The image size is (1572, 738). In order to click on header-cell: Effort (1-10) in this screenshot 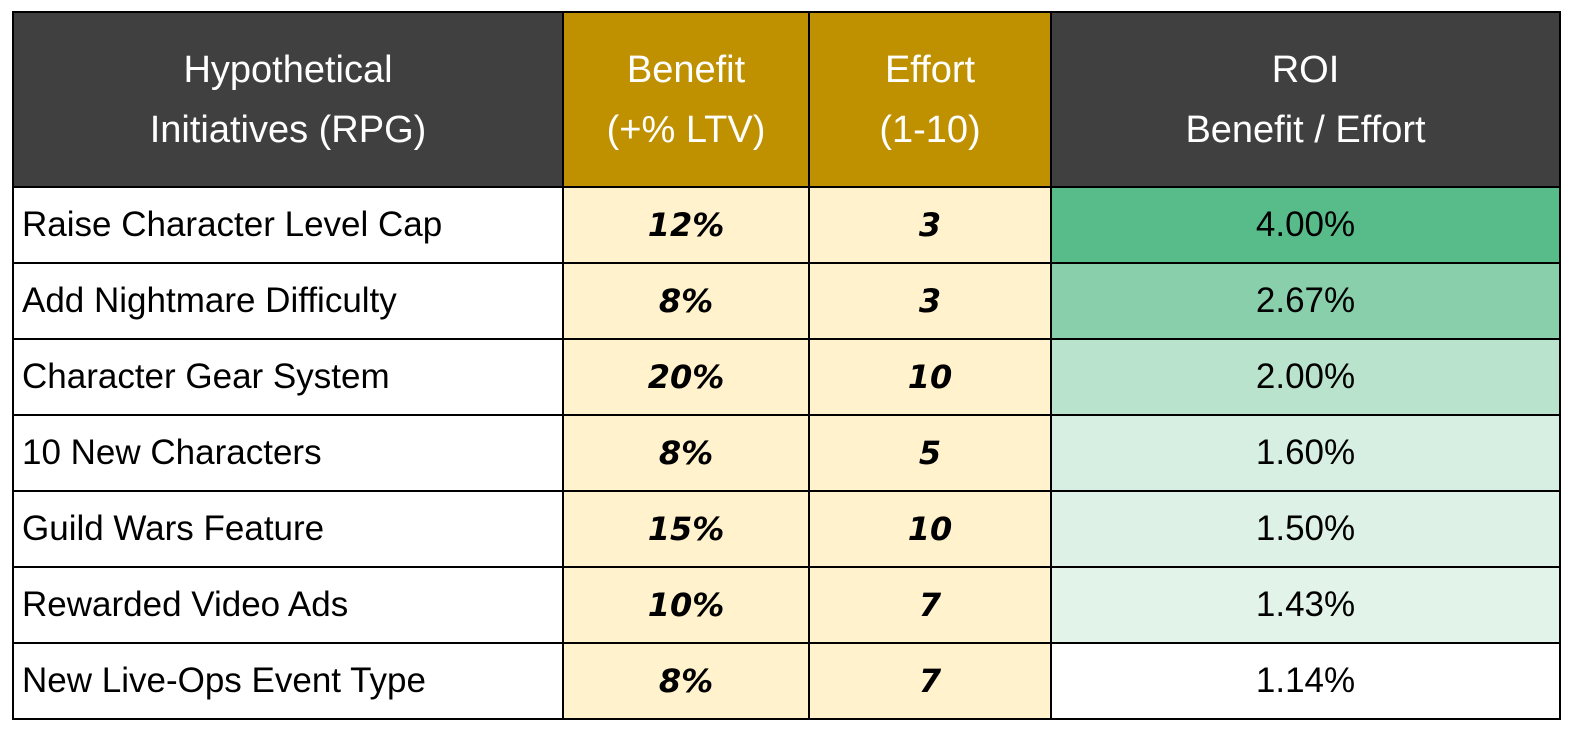, I will do `click(930, 99)`.